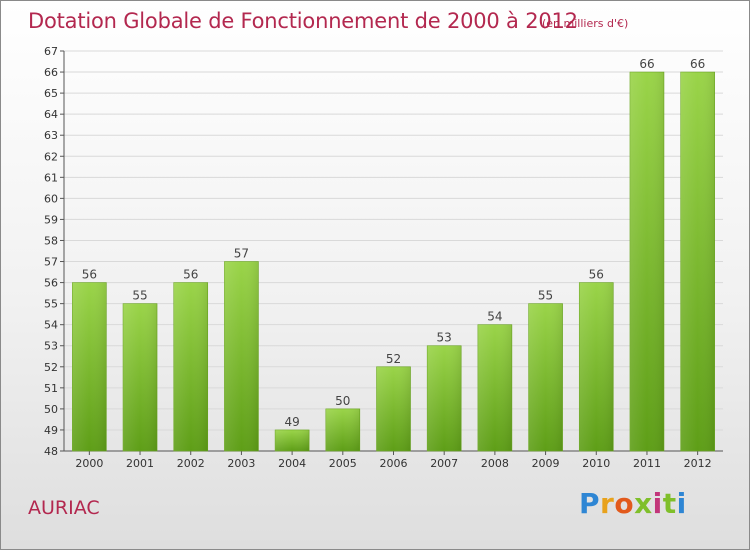  What do you see at coordinates (51, 198) in the screenshot?
I see `y-tick-label: 60` at bounding box center [51, 198].